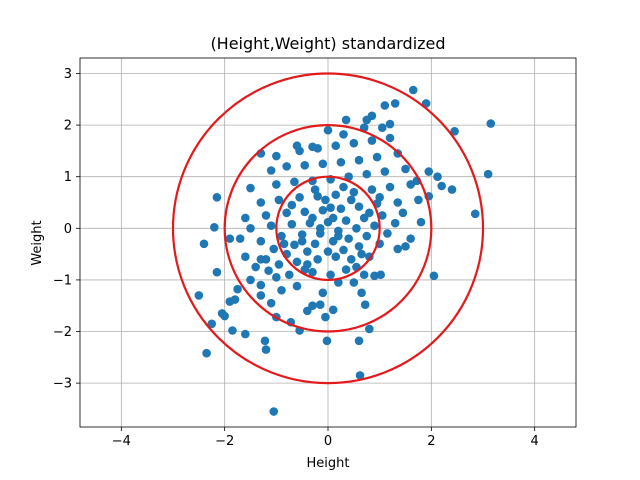 This screenshot has height=480, width=640. What do you see at coordinates (328, 441) in the screenshot?
I see `x-tick-label: 0` at bounding box center [328, 441].